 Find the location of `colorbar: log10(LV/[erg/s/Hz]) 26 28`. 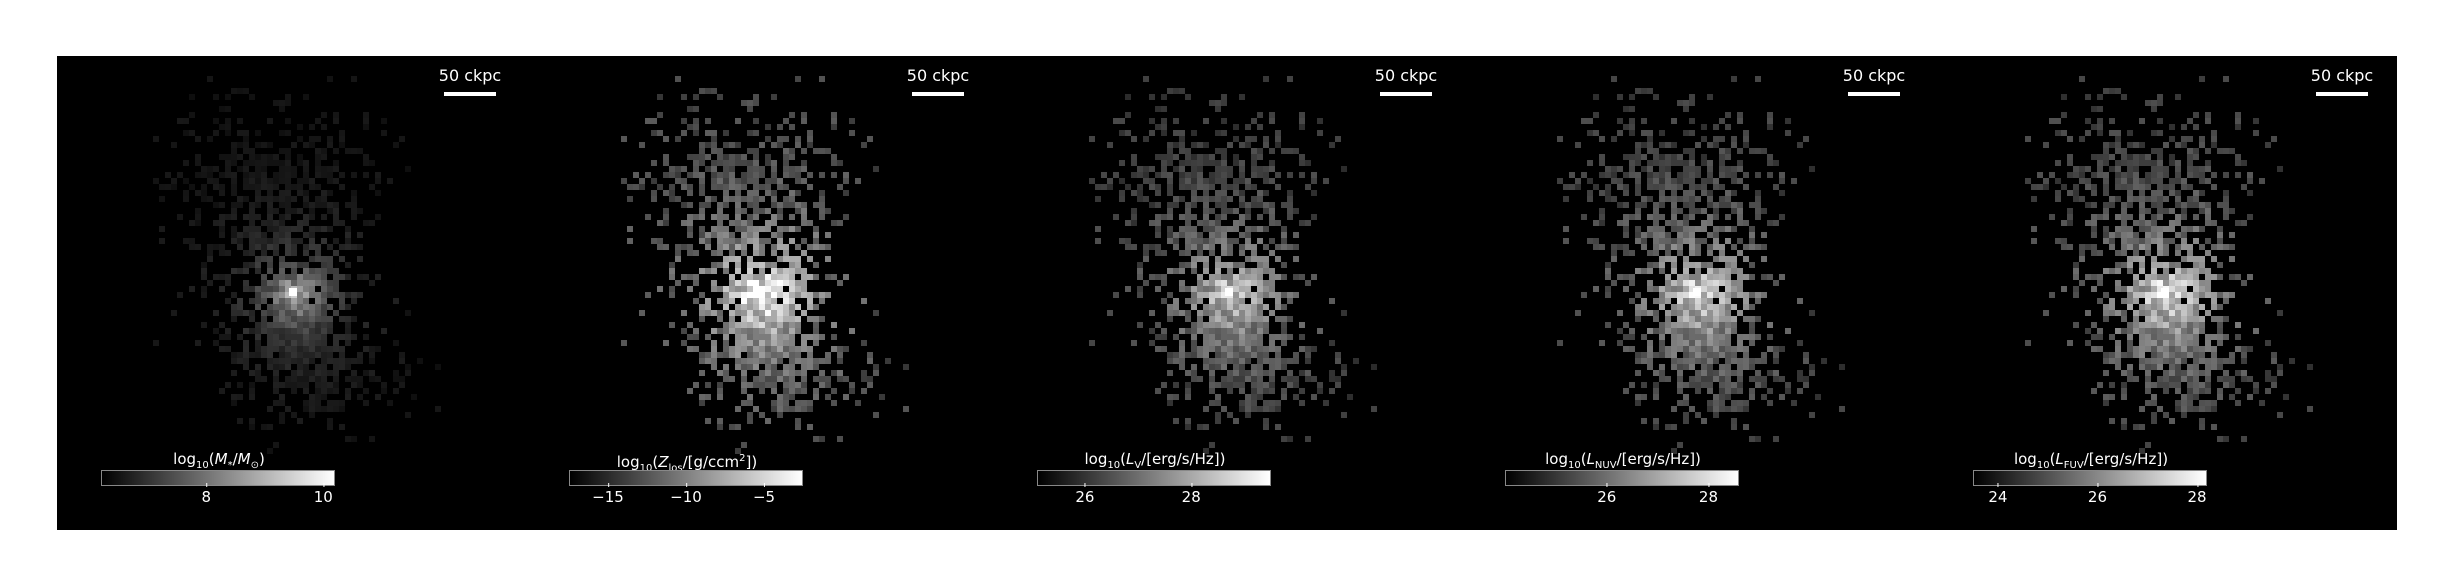

colorbar: log10(LV/[erg/s/Hz]) 26 28 is located at coordinates (1155, 478).